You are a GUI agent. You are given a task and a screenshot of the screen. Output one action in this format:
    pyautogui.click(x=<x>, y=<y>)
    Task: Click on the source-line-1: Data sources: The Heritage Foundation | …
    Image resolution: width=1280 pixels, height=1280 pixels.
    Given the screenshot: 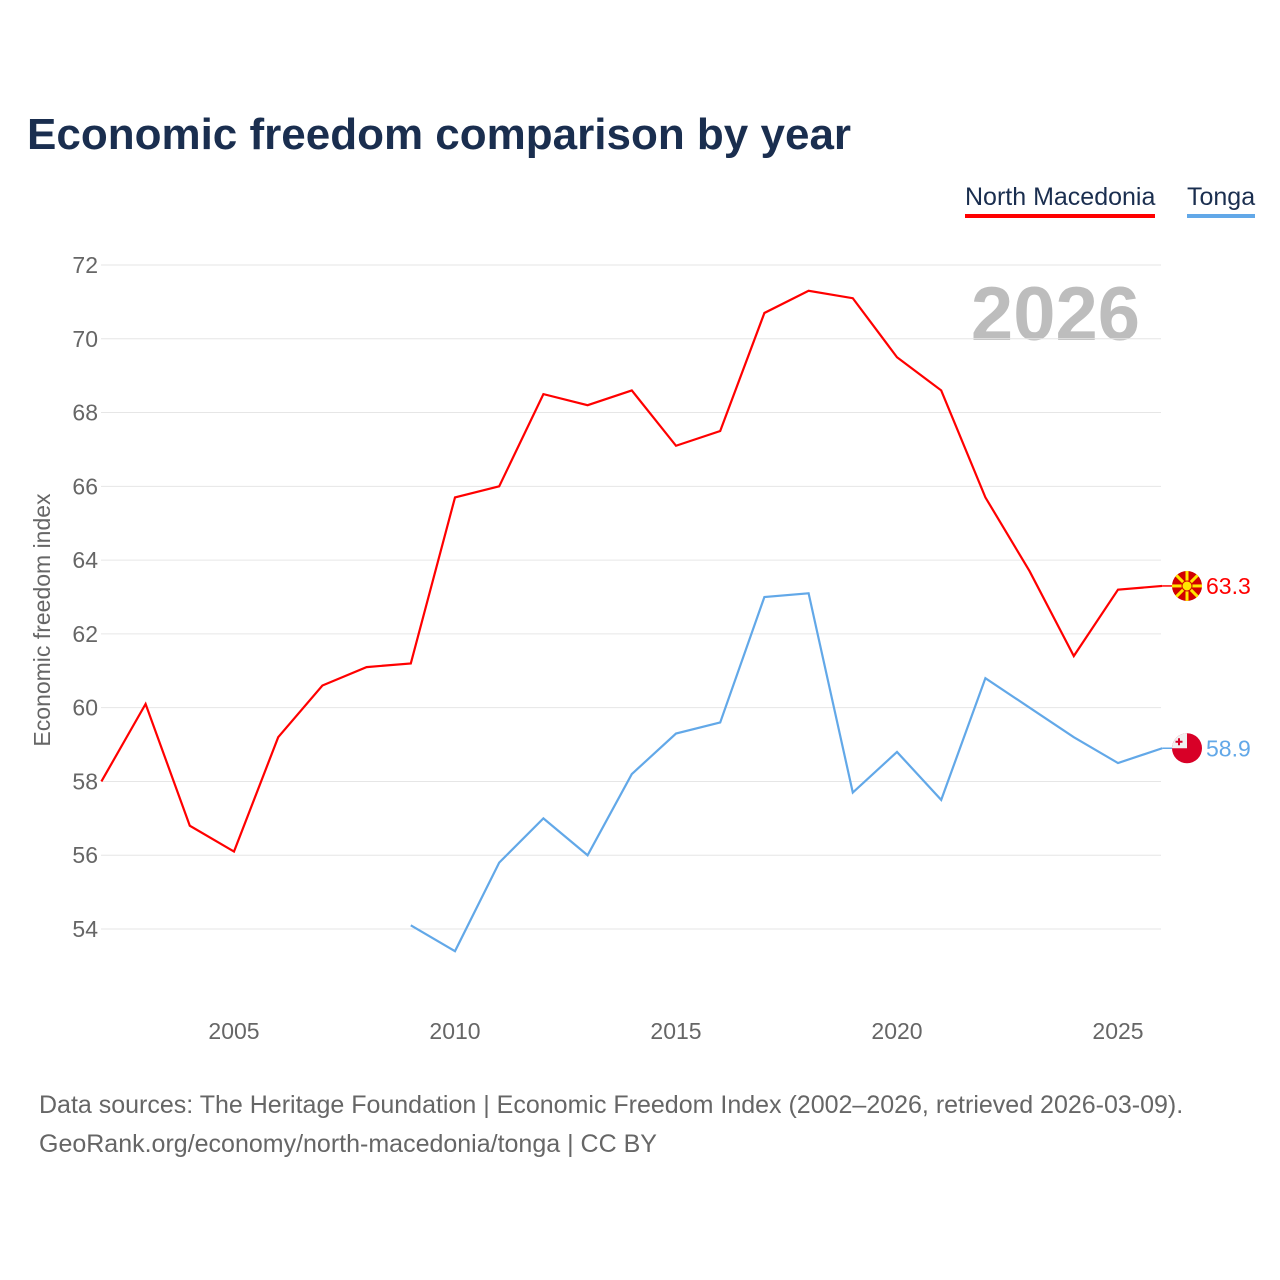 What is the action you would take?
    pyautogui.click(x=611, y=1105)
    